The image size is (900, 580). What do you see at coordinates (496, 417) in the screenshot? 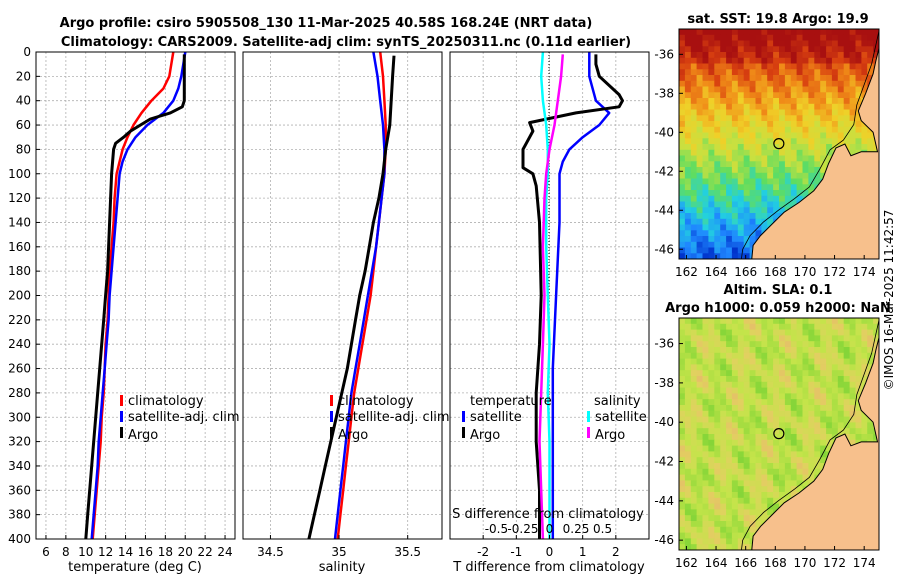
I see `legend-t-satellite: satellite` at bounding box center [496, 417].